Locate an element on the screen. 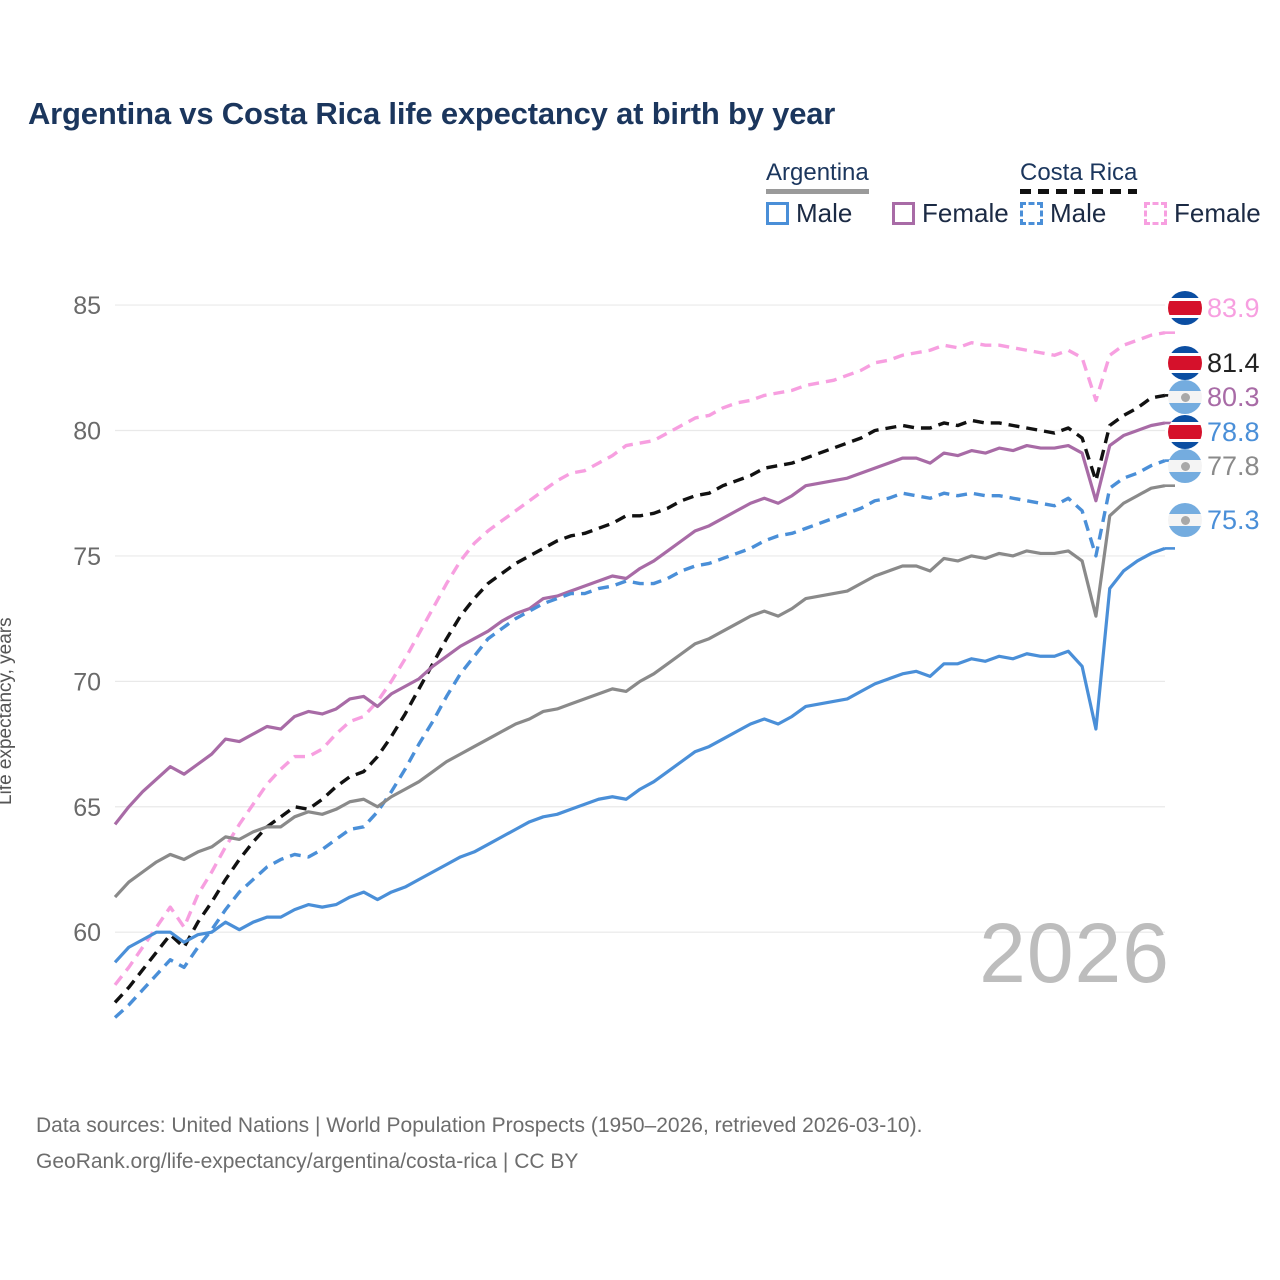  legend-rule-dashed is located at coordinates (1079, 191).